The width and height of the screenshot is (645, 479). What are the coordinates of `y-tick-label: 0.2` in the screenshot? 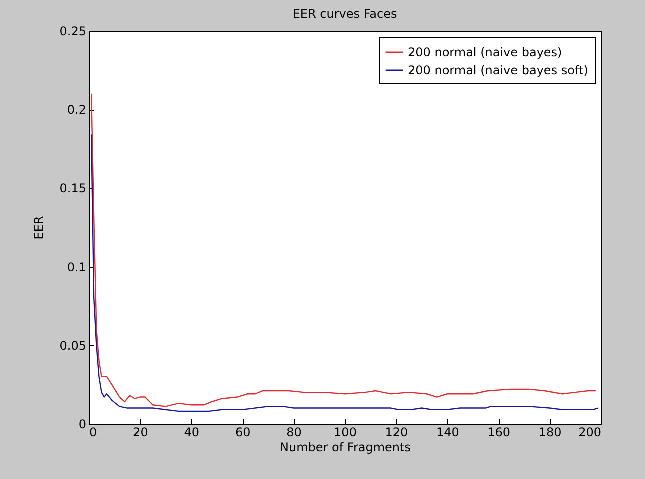 It's located at (76, 110).